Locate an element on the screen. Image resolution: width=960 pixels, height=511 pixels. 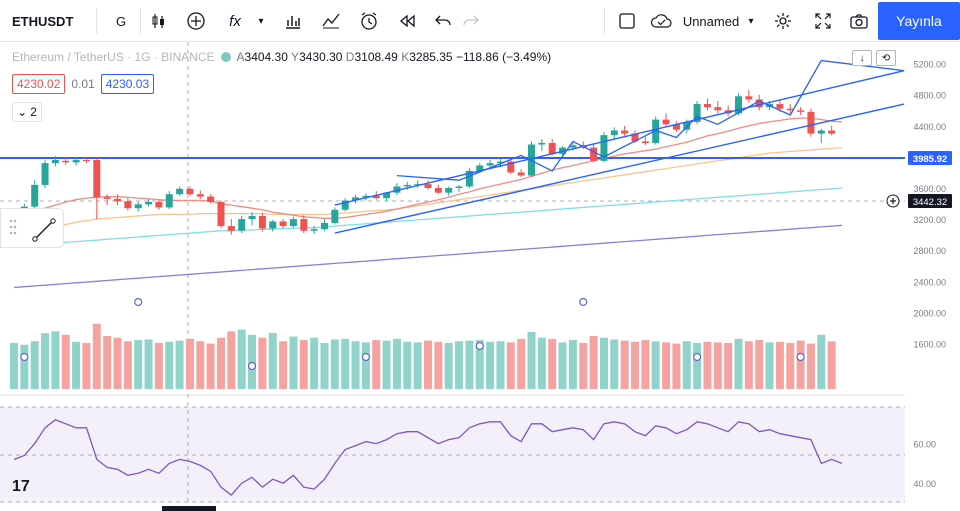
candle-type-icon is located at coordinates (159, 21).